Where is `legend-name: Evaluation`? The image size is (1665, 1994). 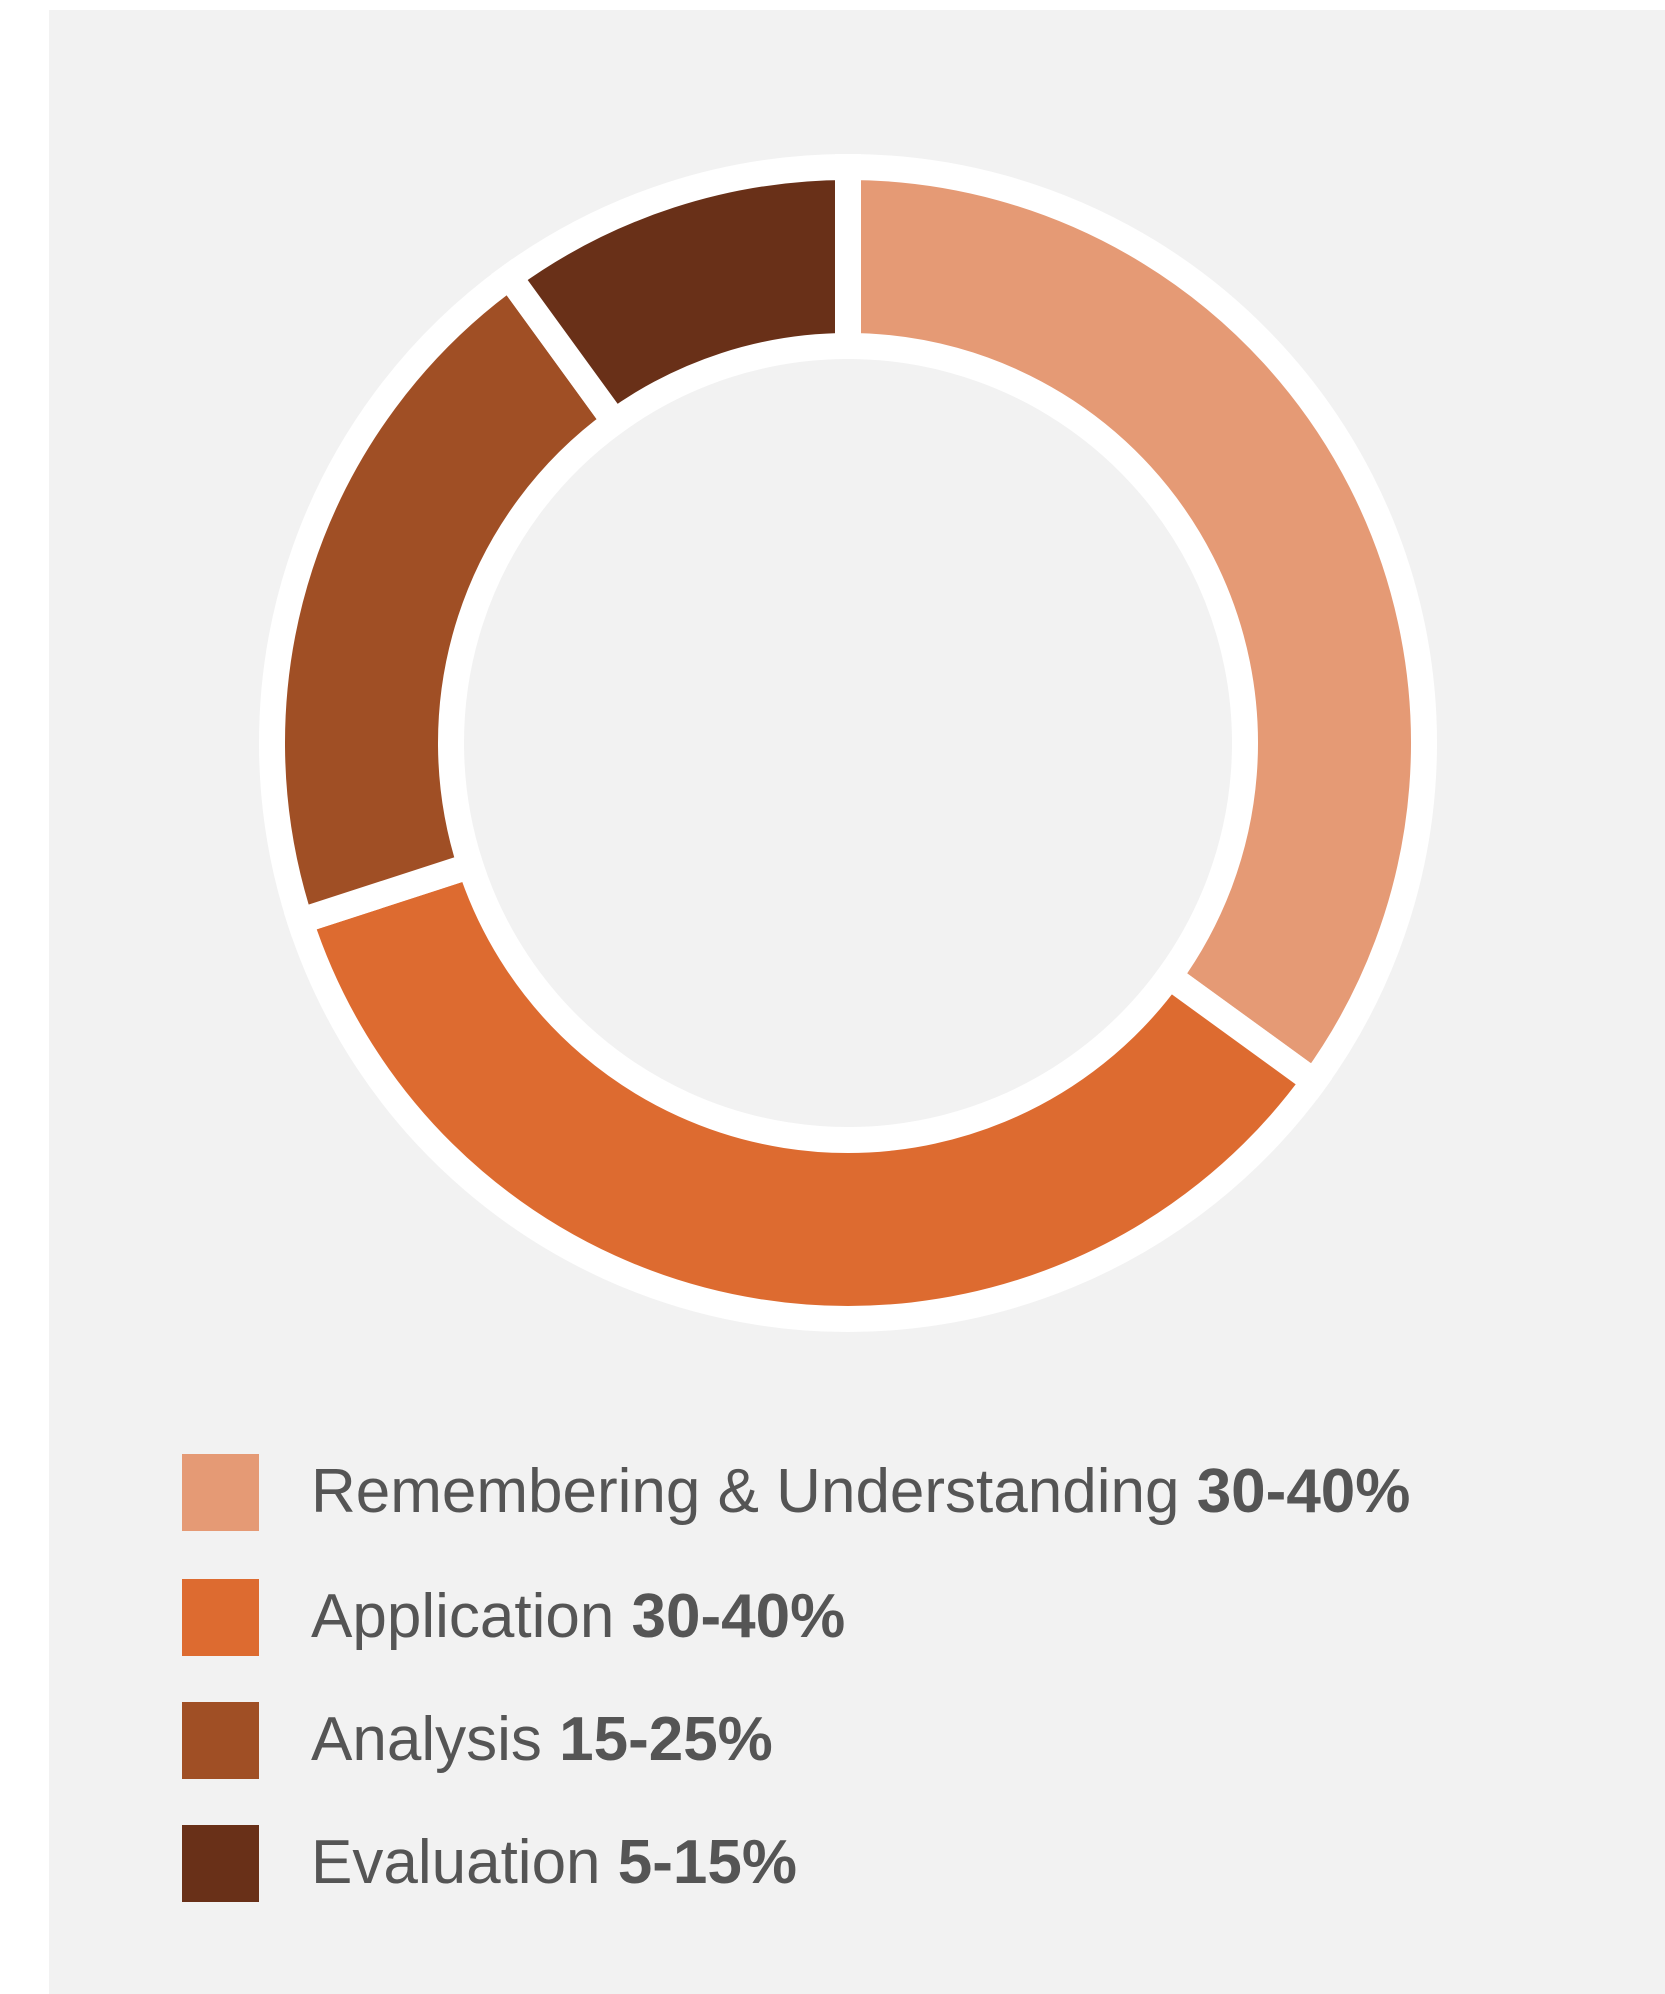 legend-name: Evaluation is located at coordinates (456, 1862).